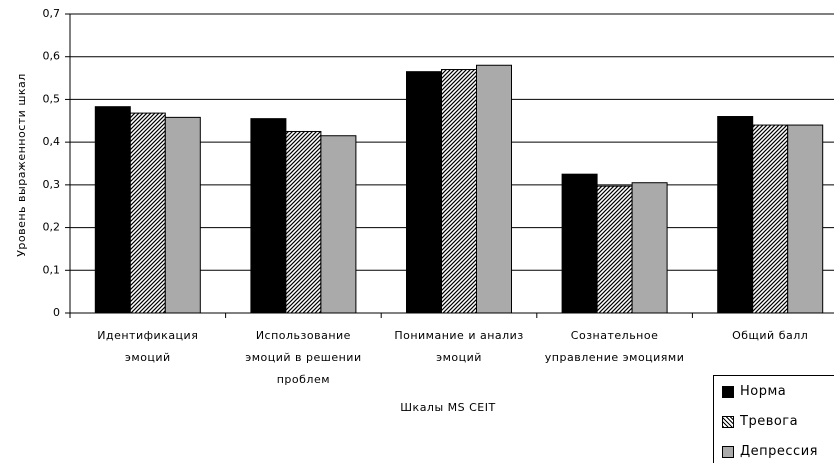  Describe the element at coordinates (52, 56) in the screenshot. I see `y-tick-label: 0,6` at that location.